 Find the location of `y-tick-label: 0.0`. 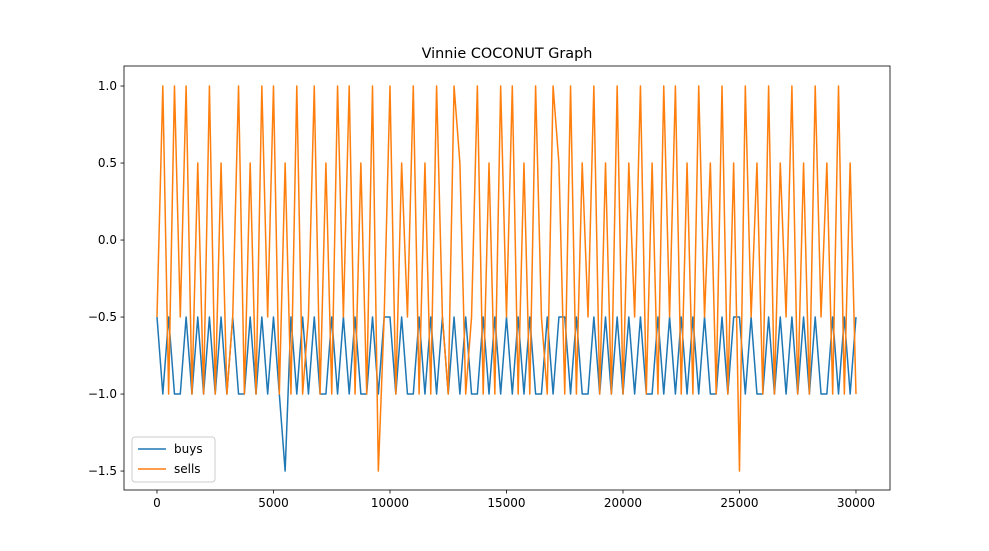

y-tick-label: 0.0 is located at coordinates (107, 240).